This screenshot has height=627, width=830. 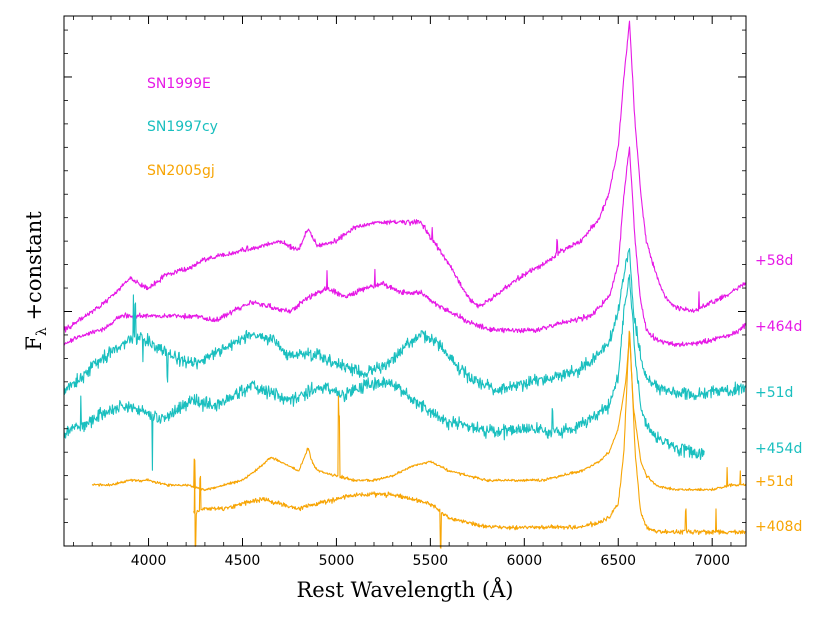 What do you see at coordinates (778, 327) in the screenshot?
I see `epoch-label-sn1999e-464d: +464d` at bounding box center [778, 327].